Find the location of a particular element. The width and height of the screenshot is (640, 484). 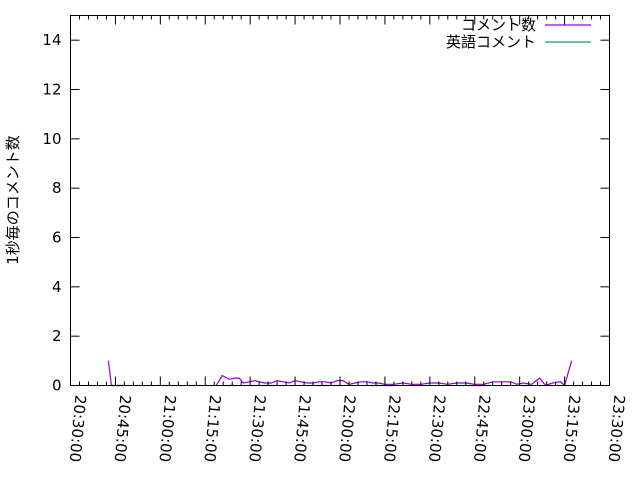

x-tick-label: 22:15:00 is located at coordinates (392, 428).